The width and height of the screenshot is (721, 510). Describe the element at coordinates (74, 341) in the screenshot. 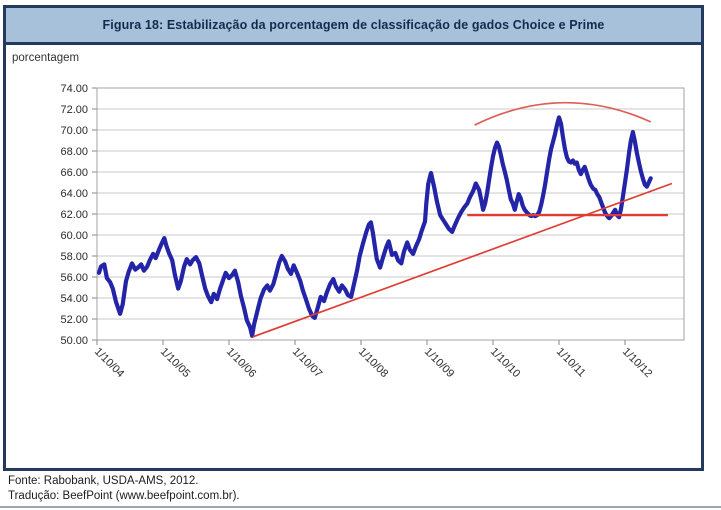

I see `y-tick-label: 50.00` at that location.